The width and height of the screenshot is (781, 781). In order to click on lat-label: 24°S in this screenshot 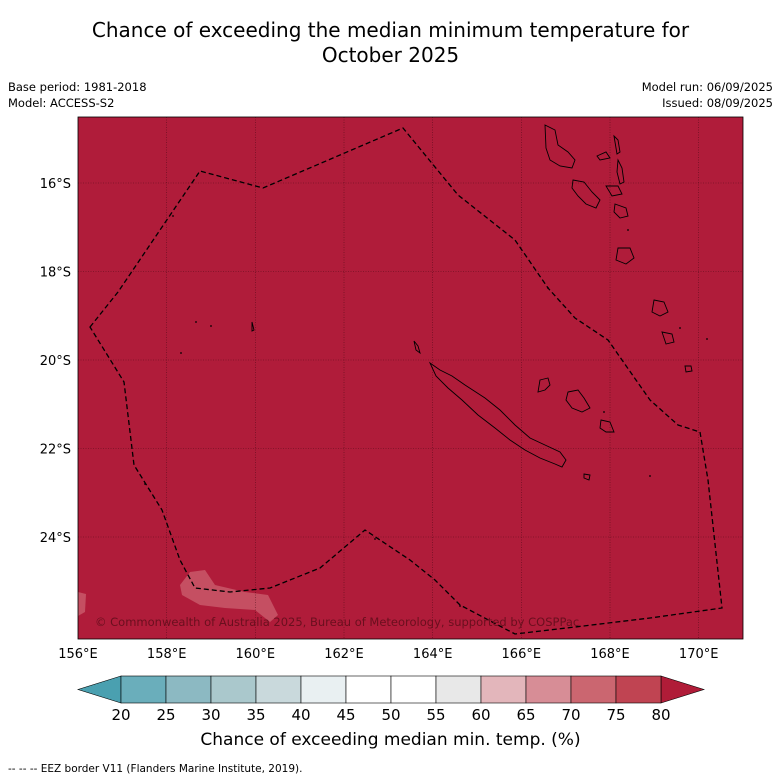, I will do `click(55, 538)`.